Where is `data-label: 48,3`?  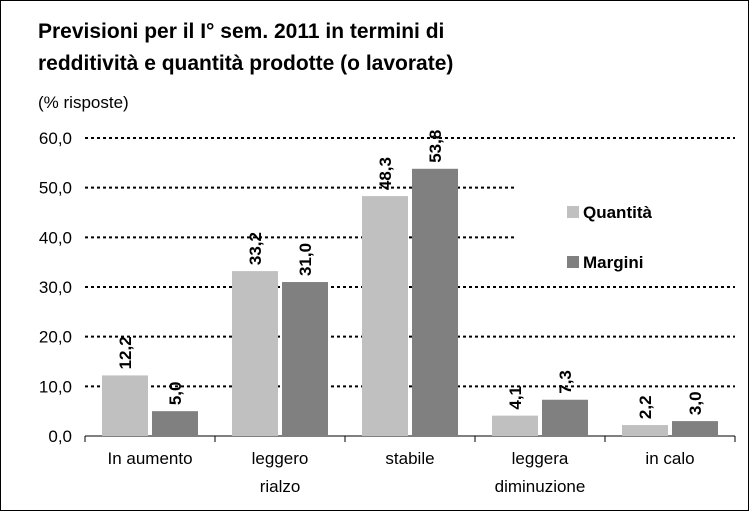
data-label: 48,3 is located at coordinates (385, 173).